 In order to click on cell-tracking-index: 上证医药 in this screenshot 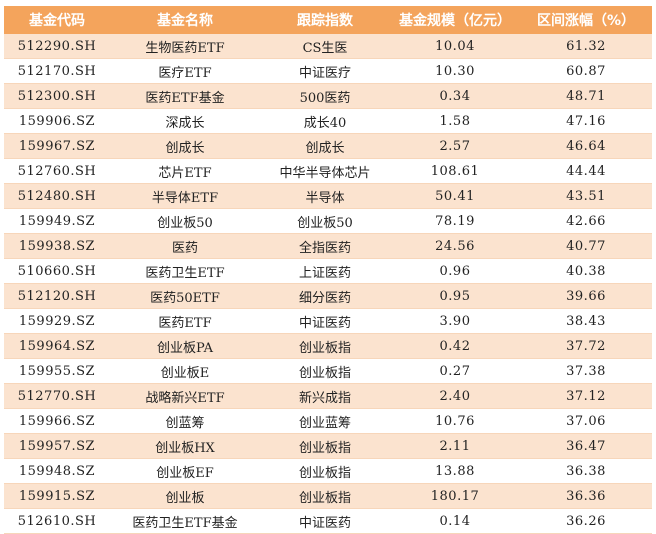, I will do `click(325, 271)`.